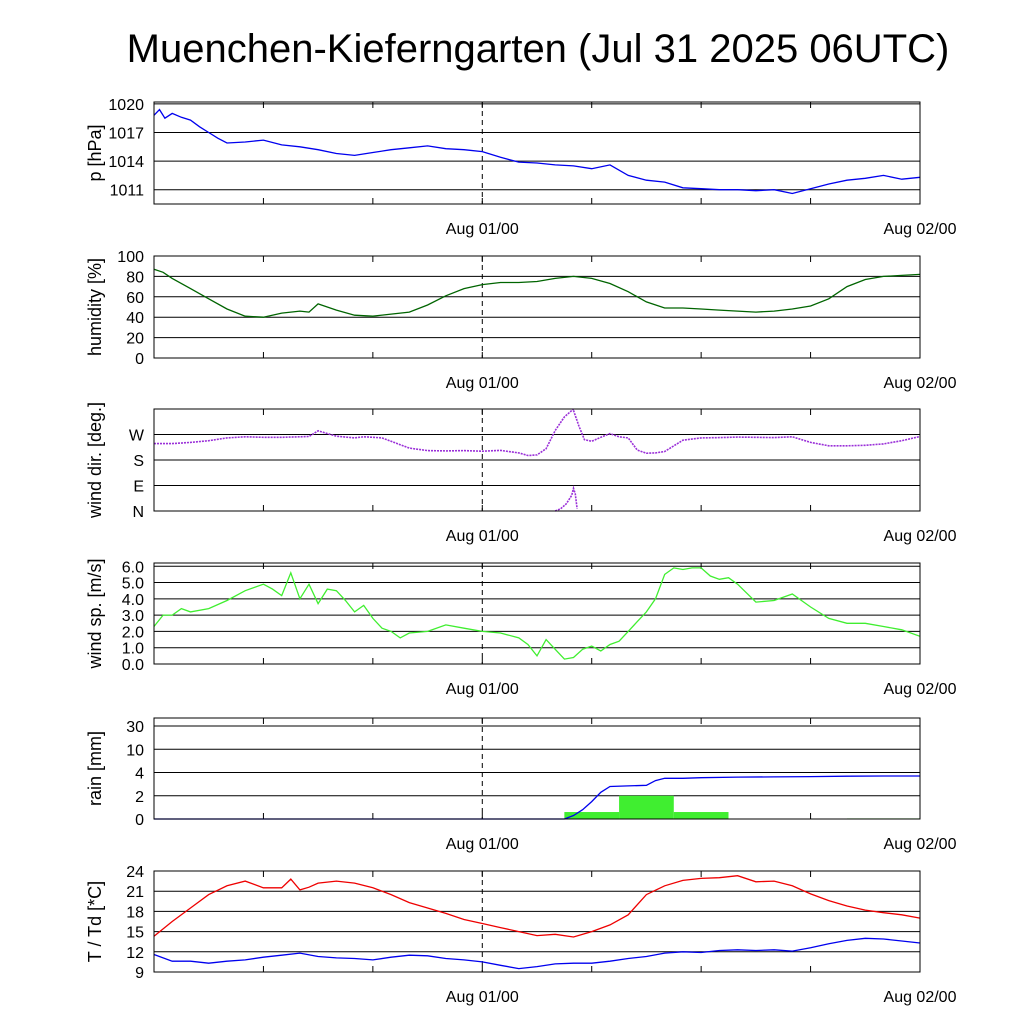  Describe the element at coordinates (95, 152) in the screenshot. I see `y-axis-label: p [hPa]` at that location.